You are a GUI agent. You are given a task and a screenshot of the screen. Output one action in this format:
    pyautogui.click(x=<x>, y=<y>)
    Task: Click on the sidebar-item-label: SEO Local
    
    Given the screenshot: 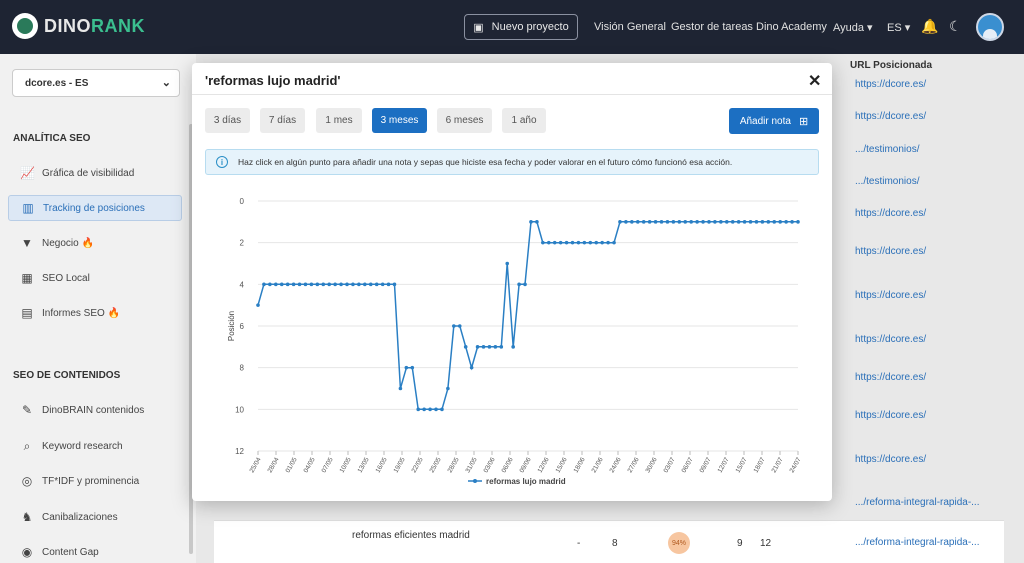 What is the action you would take?
    pyautogui.click(x=66, y=278)
    